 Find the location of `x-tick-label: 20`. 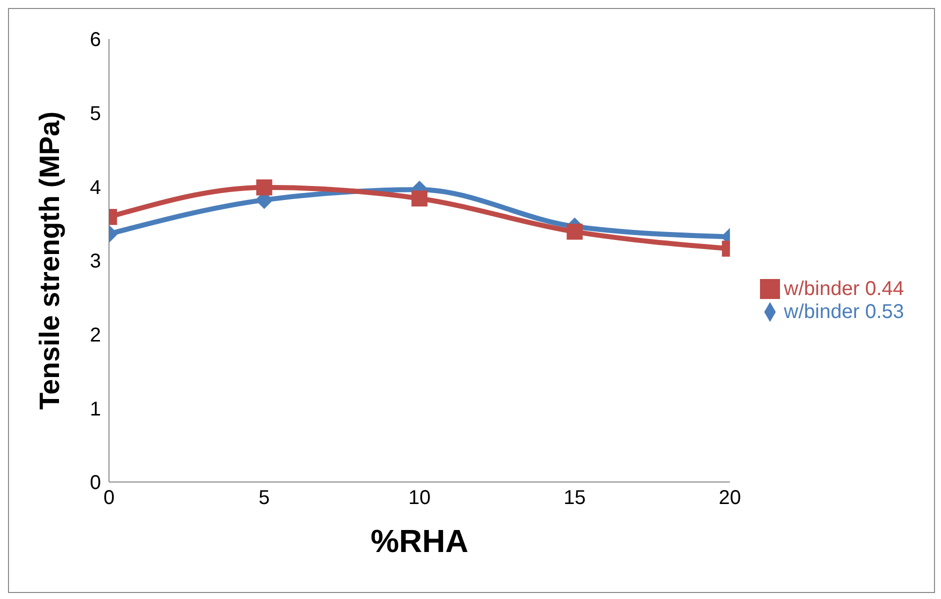

x-tick-label: 20 is located at coordinates (730, 498).